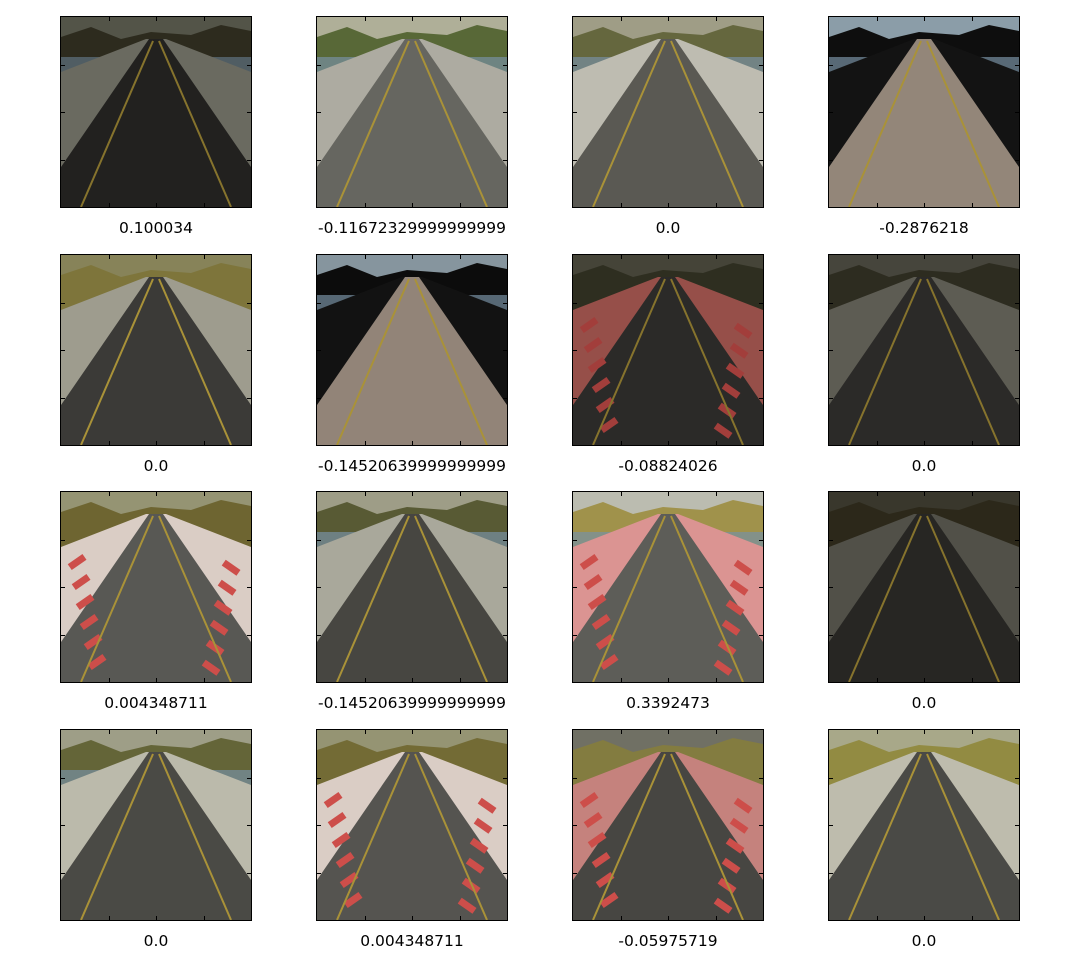 This screenshot has height=967, width=1080. What do you see at coordinates (156, 941) in the screenshot?
I see `steering-angle-label: 0.0` at bounding box center [156, 941].